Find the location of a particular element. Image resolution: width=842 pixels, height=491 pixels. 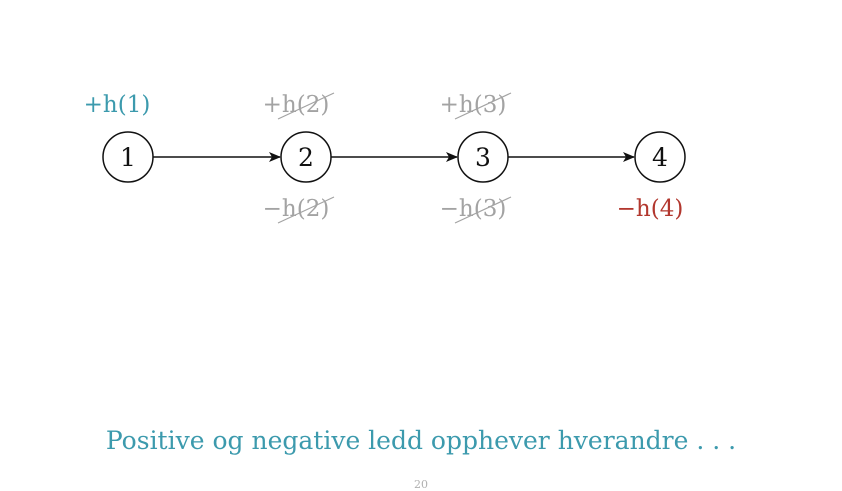

term-minus-h3-cancelled: −h(3) is located at coordinates (476, 210).